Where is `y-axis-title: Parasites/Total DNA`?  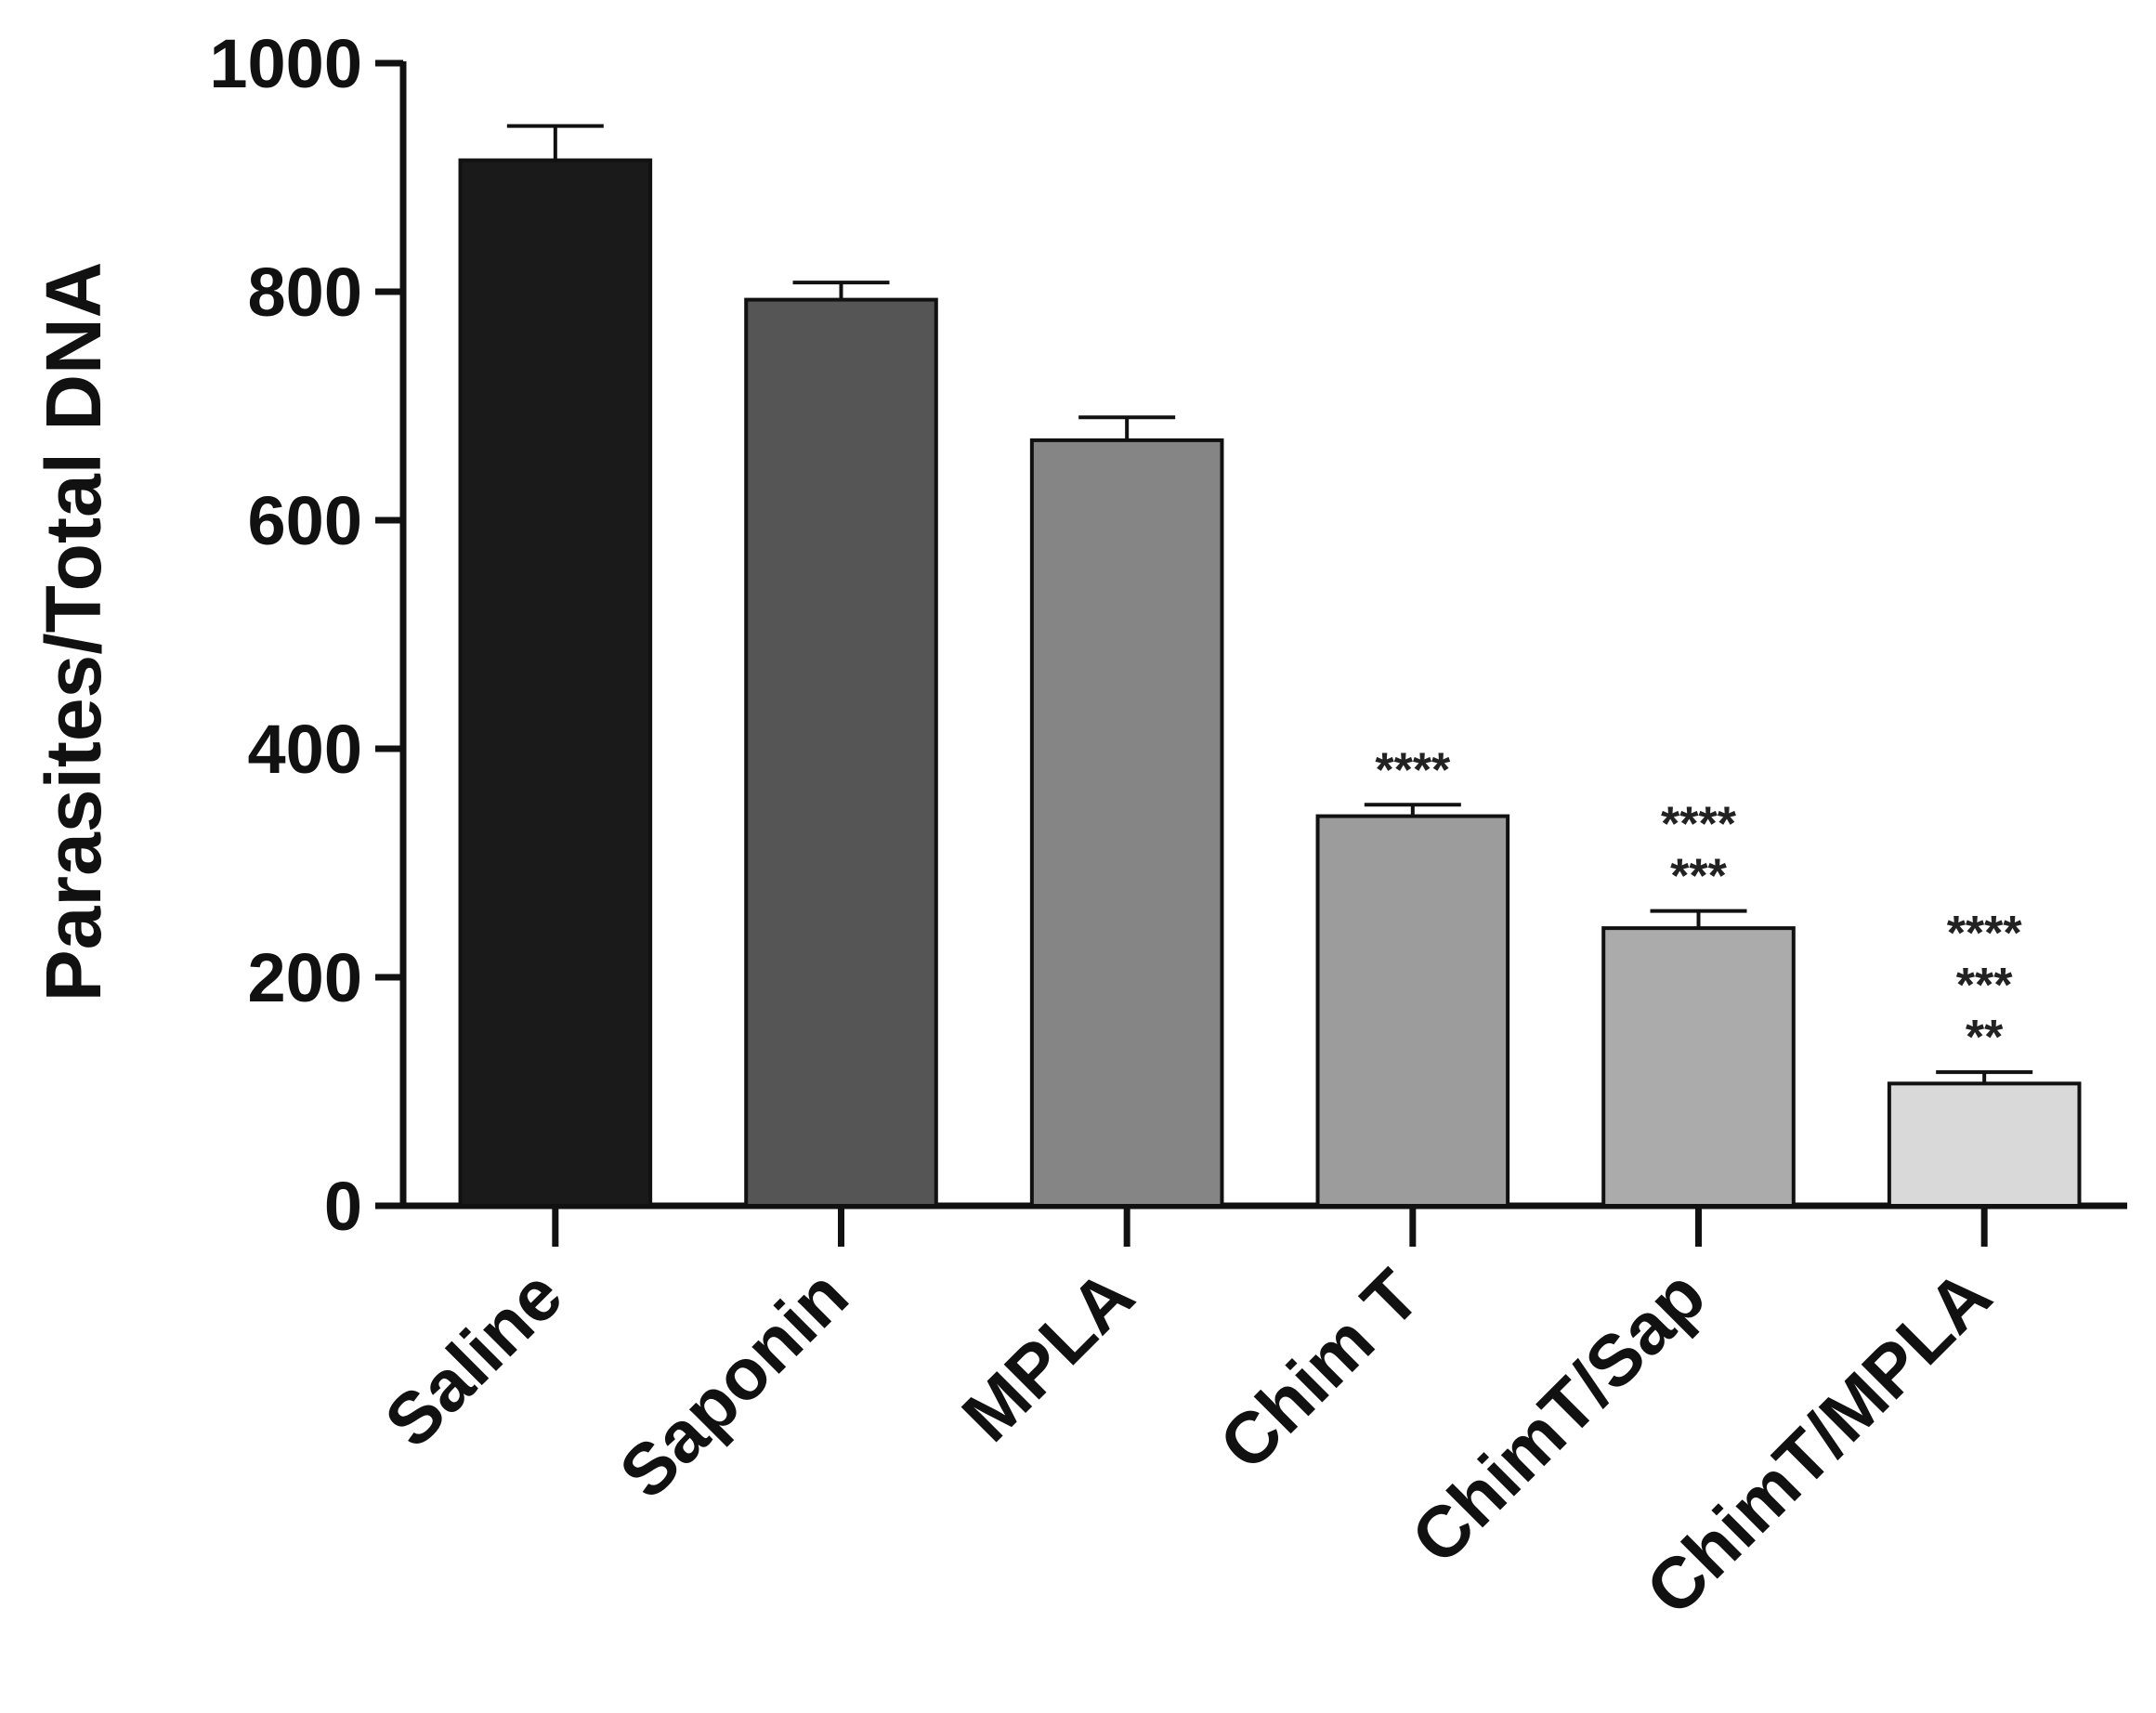
y-axis-title: Parasites/Total DNA is located at coordinates (73, 632).